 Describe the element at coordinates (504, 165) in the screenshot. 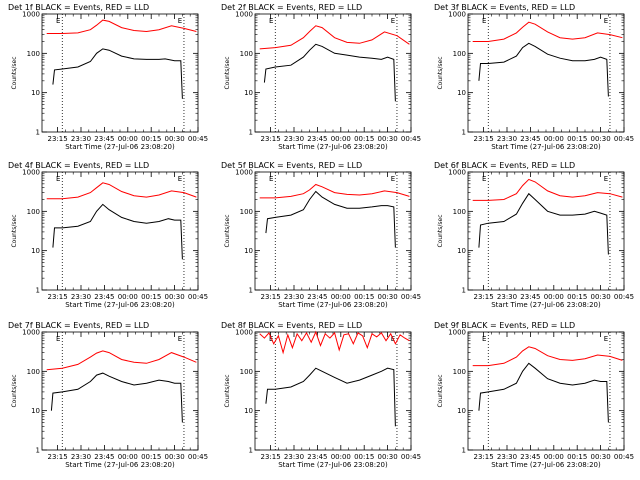

I see `panel-title: Det 6f BLACK = Events, RED = LLD` at that location.